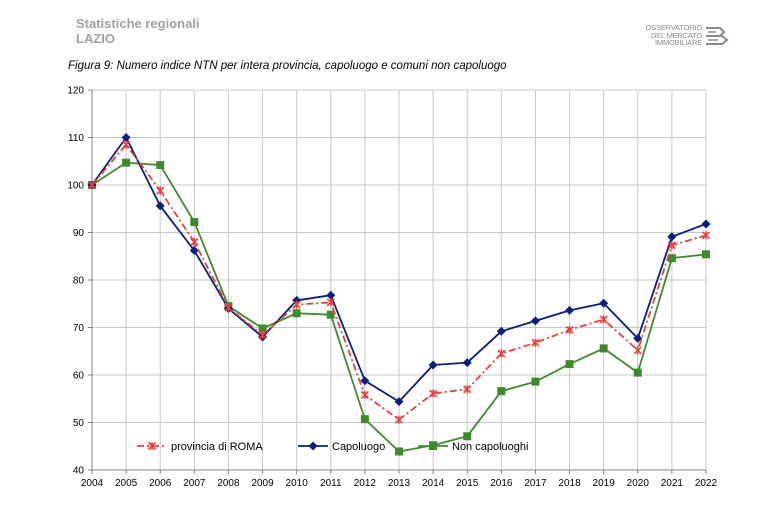  I want to click on x-tick-label: 2020, so click(638, 483).